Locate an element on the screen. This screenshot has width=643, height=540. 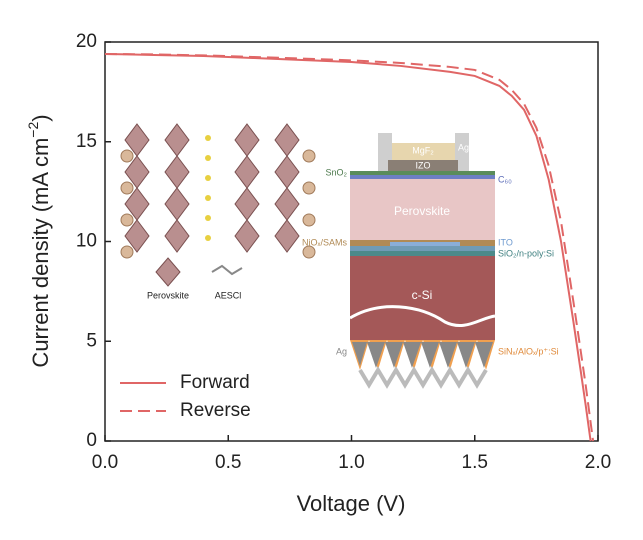
y-axis-label-end: ) is located at coordinates (40, 117).